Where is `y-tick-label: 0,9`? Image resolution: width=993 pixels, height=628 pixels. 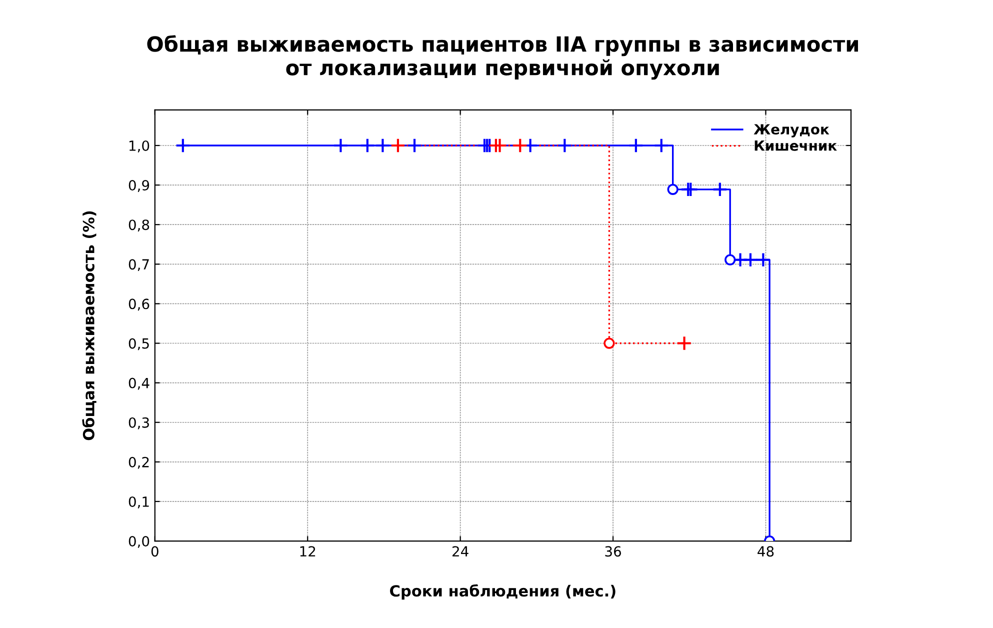 y-tick-label: 0,9 is located at coordinates (139, 186).